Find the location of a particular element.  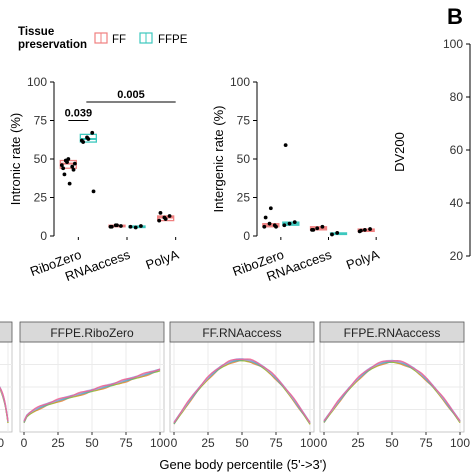

intronic-pvalue: 0.005 is located at coordinates (131, 95).